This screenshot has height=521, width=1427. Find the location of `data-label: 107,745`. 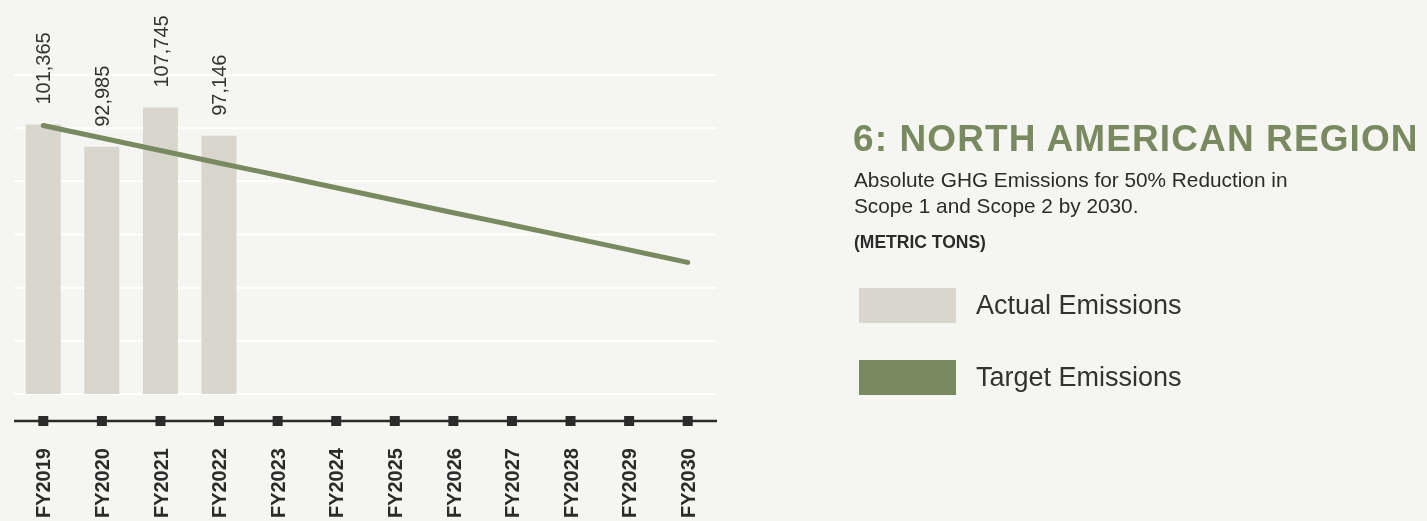

data-label: 107,745 is located at coordinates (160, 51).